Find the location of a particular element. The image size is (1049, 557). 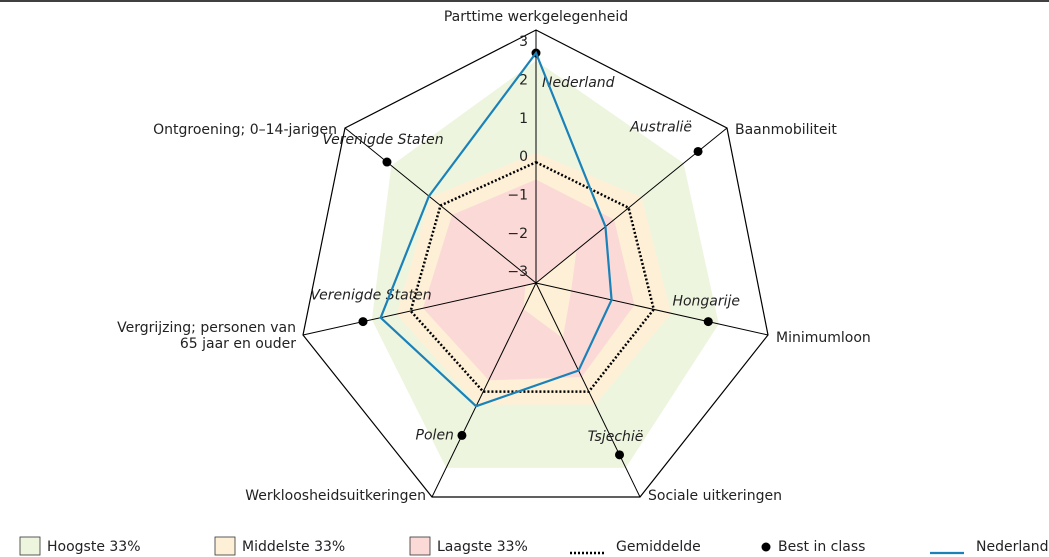

r-tick-label: 0 is located at coordinates (523, 157).